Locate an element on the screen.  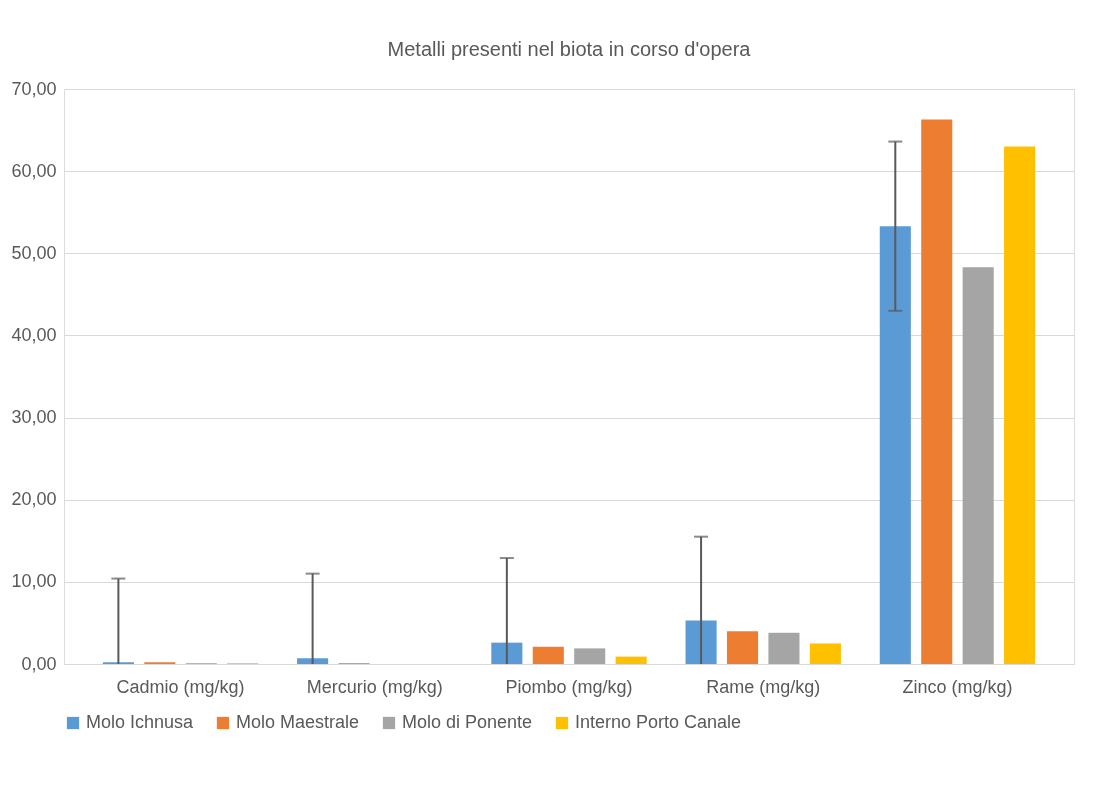
y-tick-label: 40,00 is located at coordinates (34, 334).